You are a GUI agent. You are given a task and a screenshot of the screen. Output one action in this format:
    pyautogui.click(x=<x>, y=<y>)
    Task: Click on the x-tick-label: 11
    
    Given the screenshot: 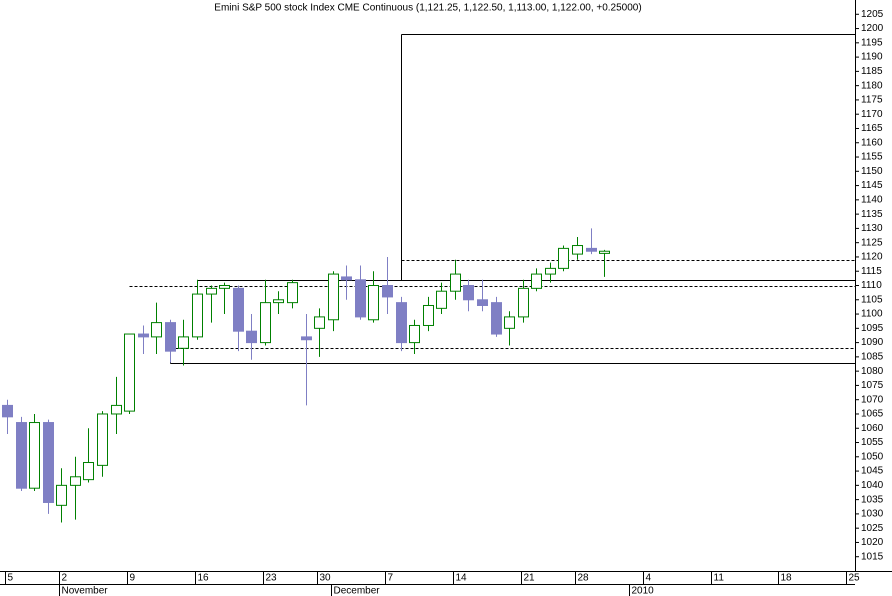 What is the action you would take?
    pyautogui.click(x=719, y=578)
    